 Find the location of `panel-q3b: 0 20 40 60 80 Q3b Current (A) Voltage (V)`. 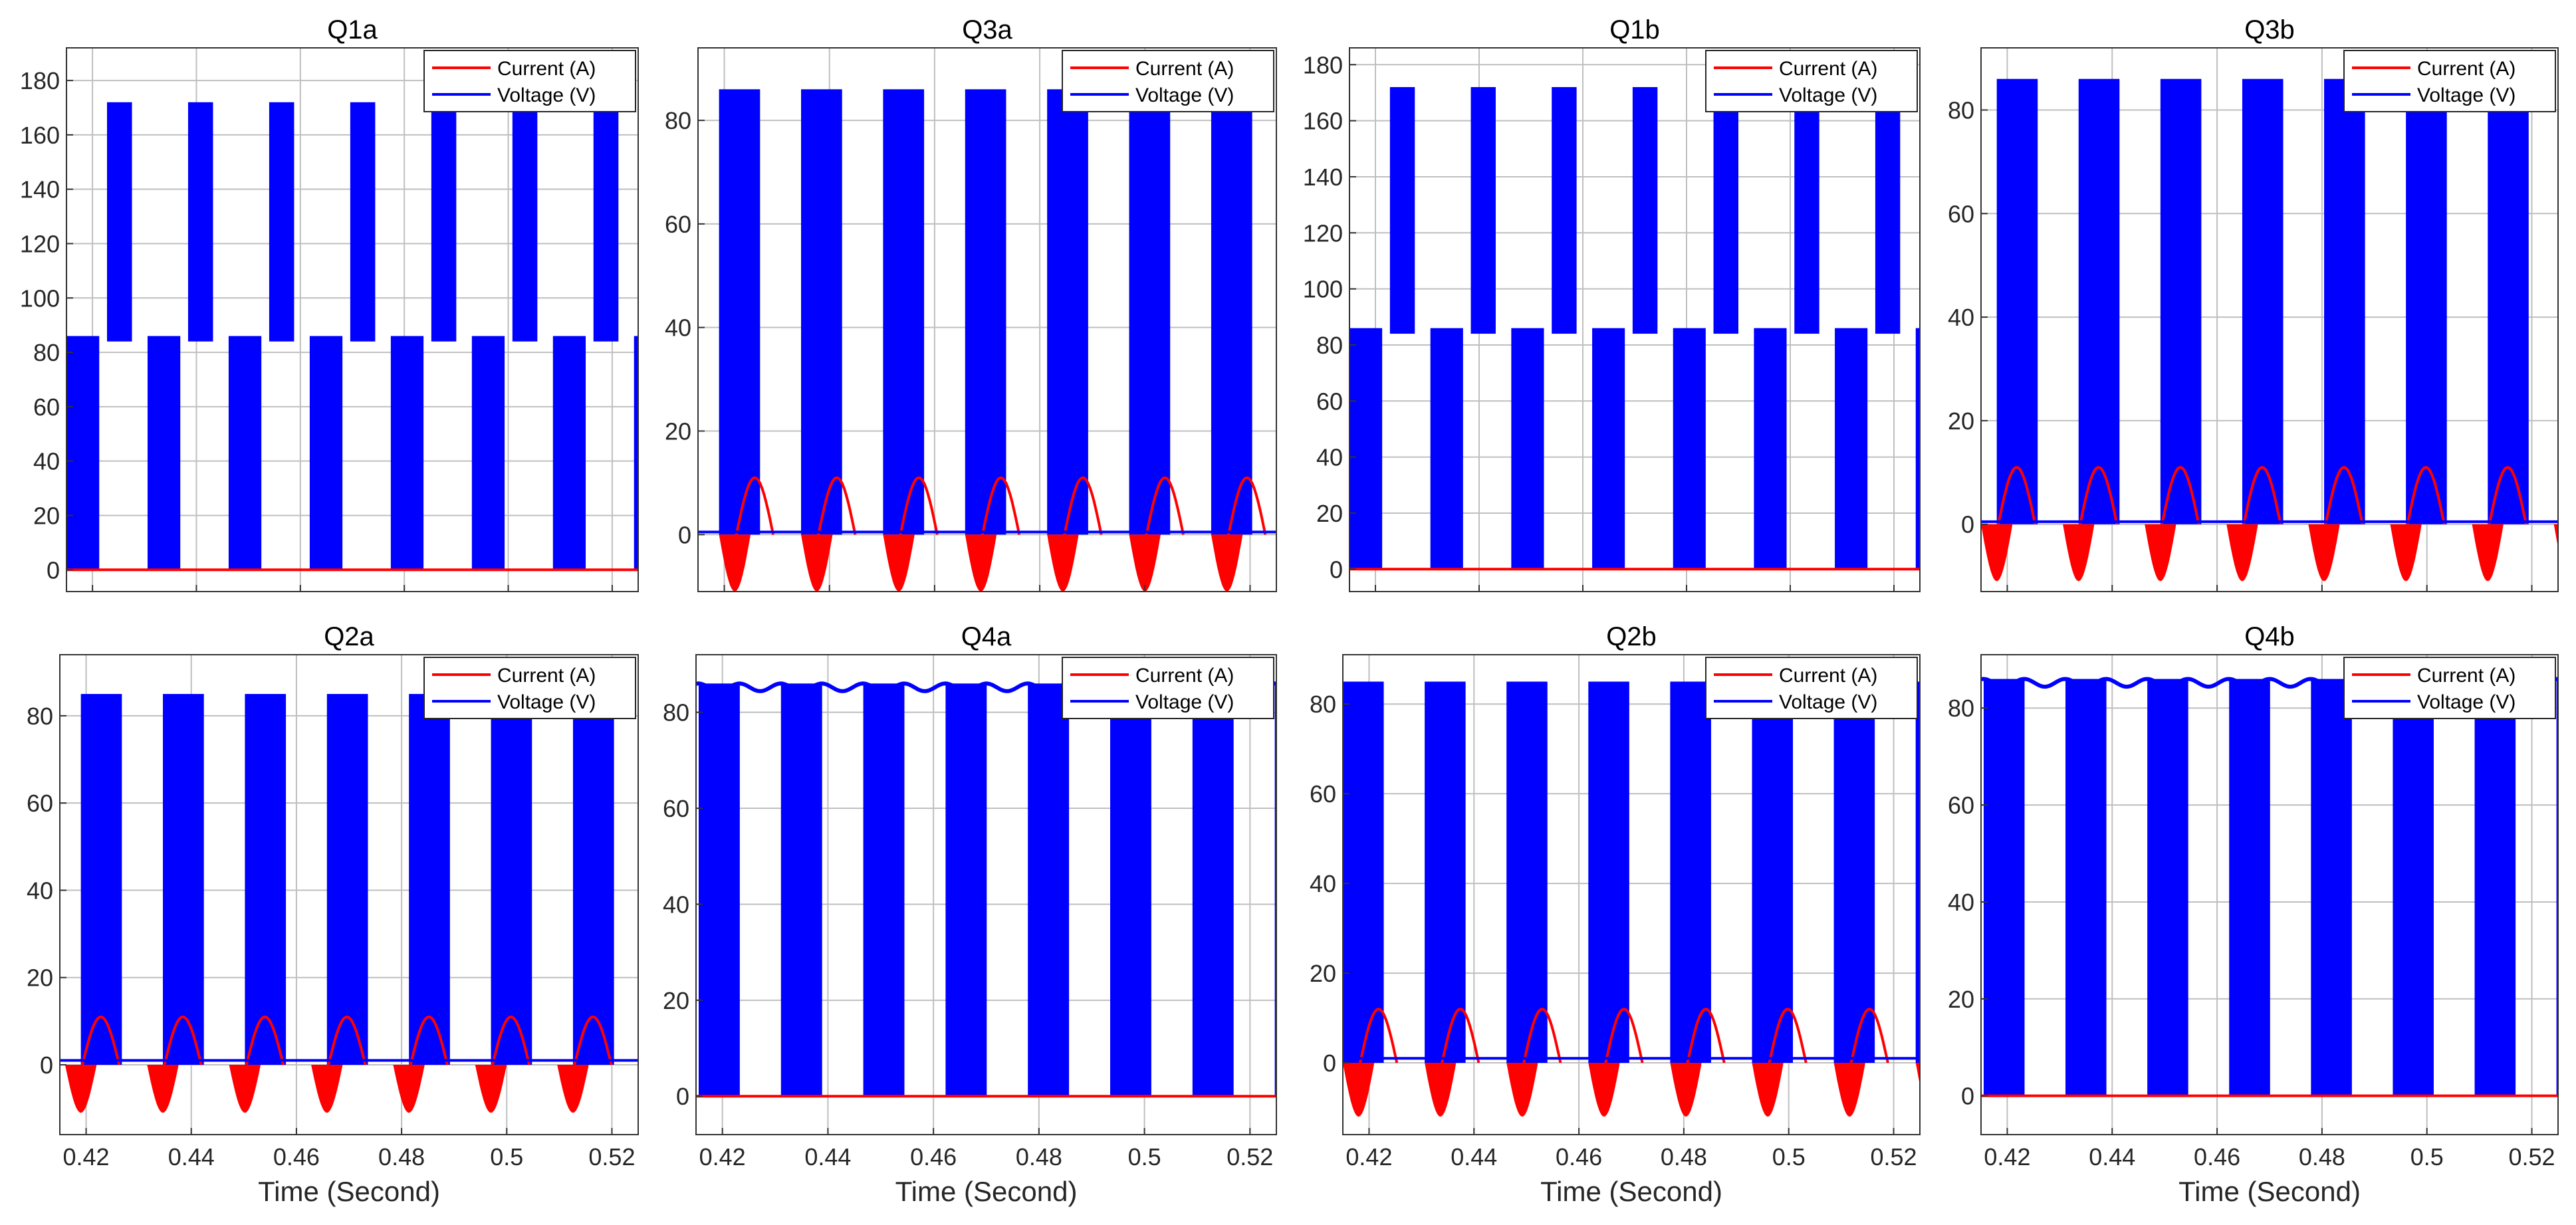

panel-q3b: 0 20 40 60 80 Q3b Current (A) Voltage (V) is located at coordinates (2245, 303).